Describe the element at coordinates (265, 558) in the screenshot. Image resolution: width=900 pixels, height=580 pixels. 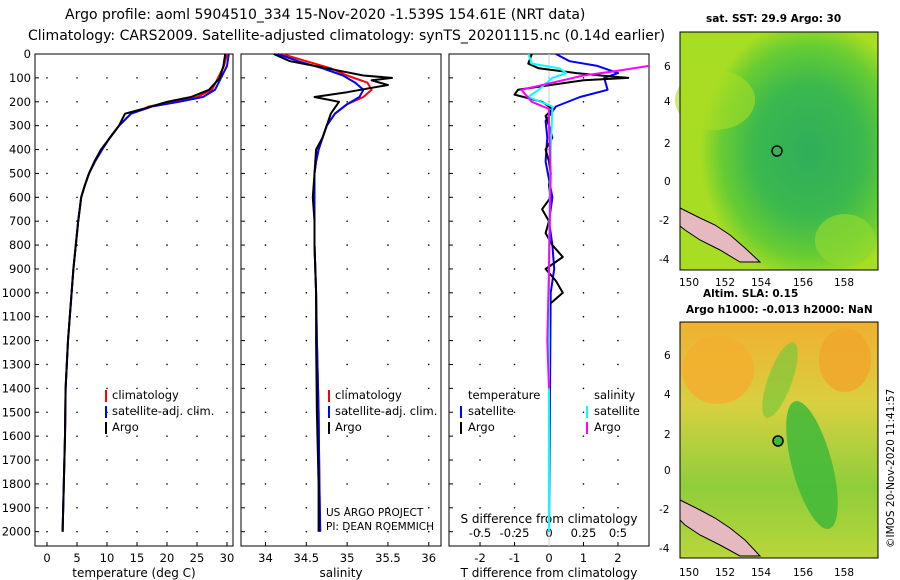
I see `x-tick-label: 34` at that location.